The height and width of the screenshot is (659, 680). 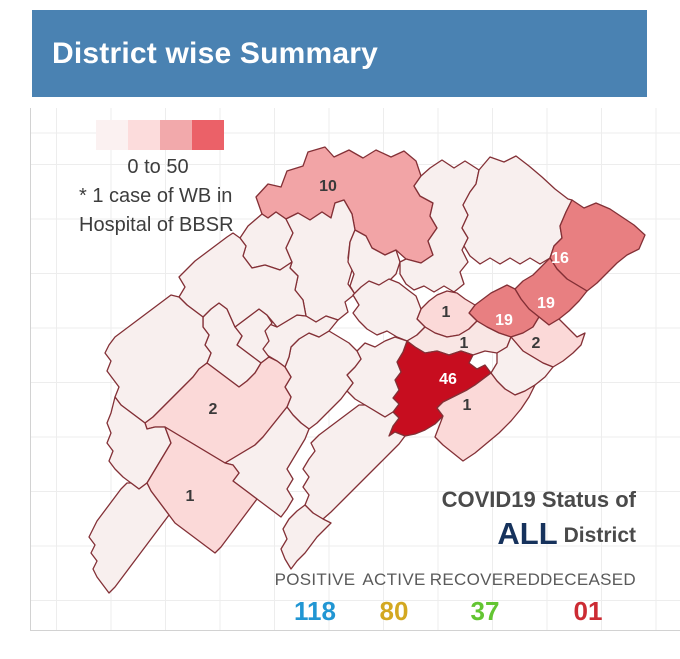 What do you see at coordinates (156, 225) in the screenshot?
I see `legend-note-line2: Hospital of BBSR` at bounding box center [156, 225].